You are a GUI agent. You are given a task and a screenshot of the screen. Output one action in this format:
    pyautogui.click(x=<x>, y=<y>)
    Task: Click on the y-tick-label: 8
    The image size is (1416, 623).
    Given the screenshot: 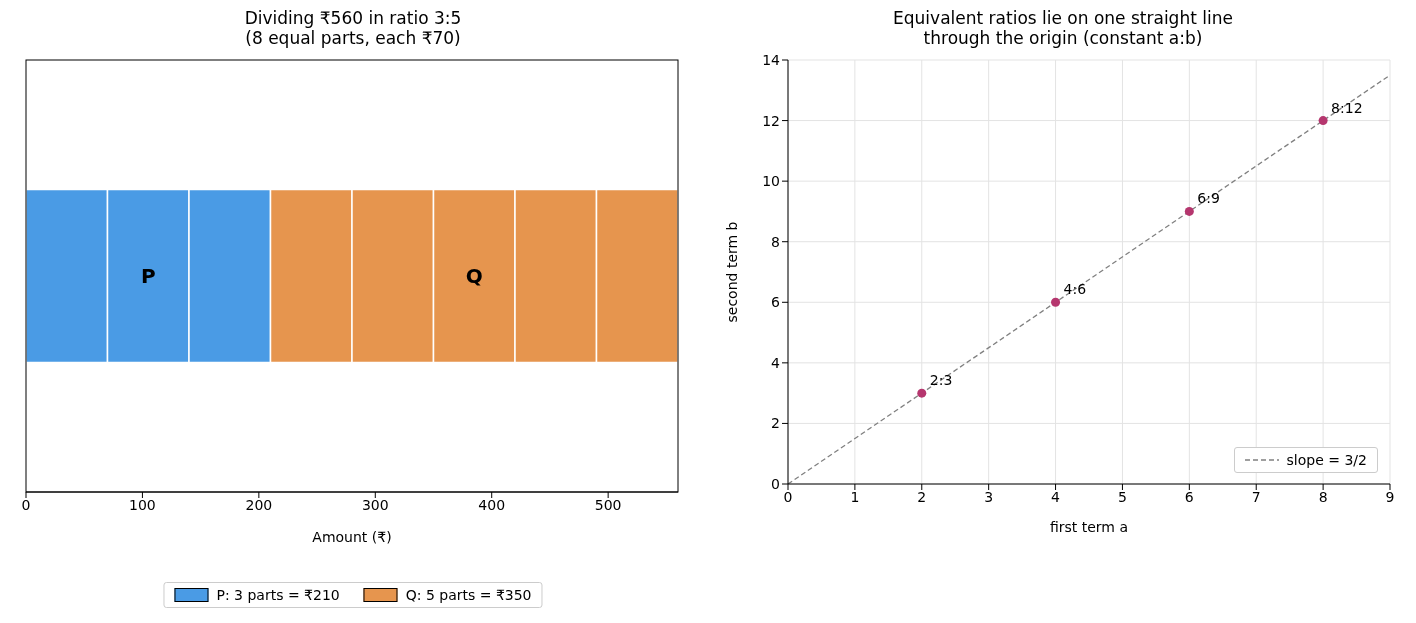 What is the action you would take?
    pyautogui.click(x=775, y=241)
    